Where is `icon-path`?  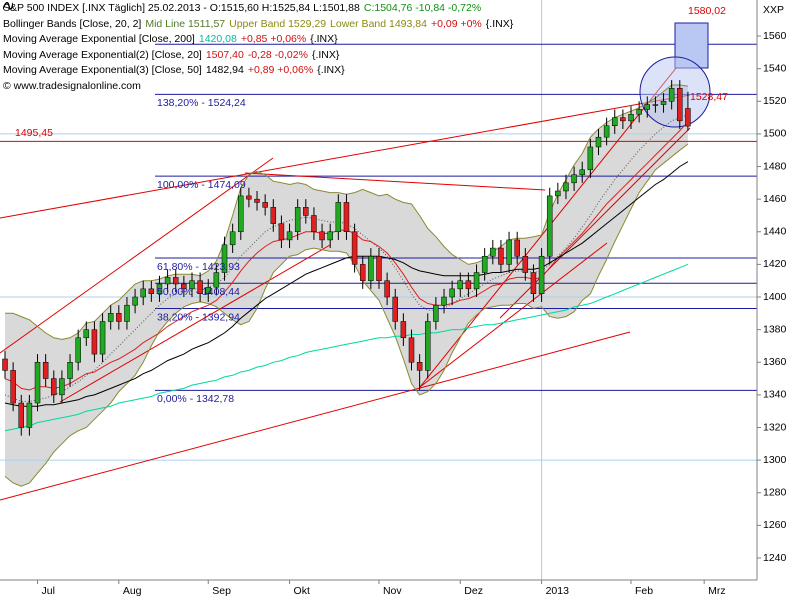
icon-path is located at coordinates (8, 6).